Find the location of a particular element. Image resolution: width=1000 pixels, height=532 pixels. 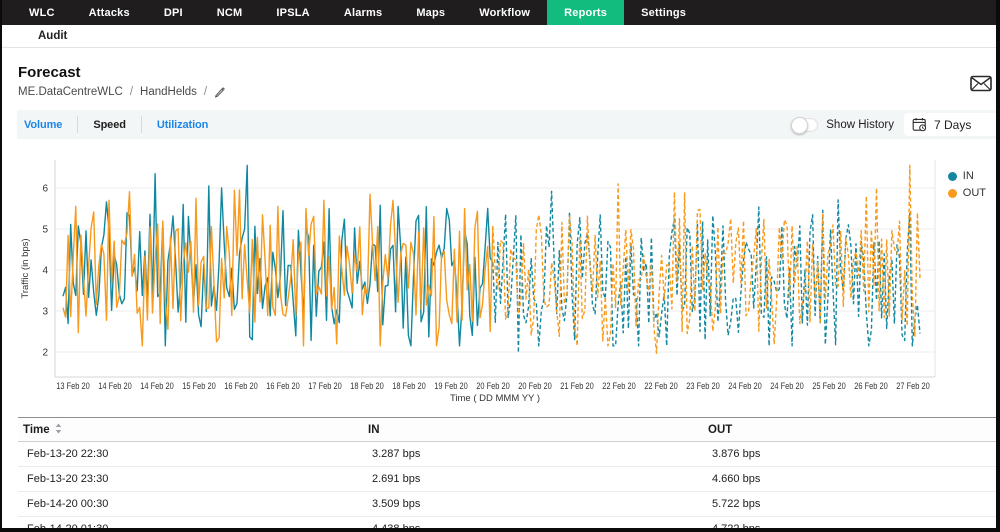

series-forecast-in is located at coordinates (706, 272).